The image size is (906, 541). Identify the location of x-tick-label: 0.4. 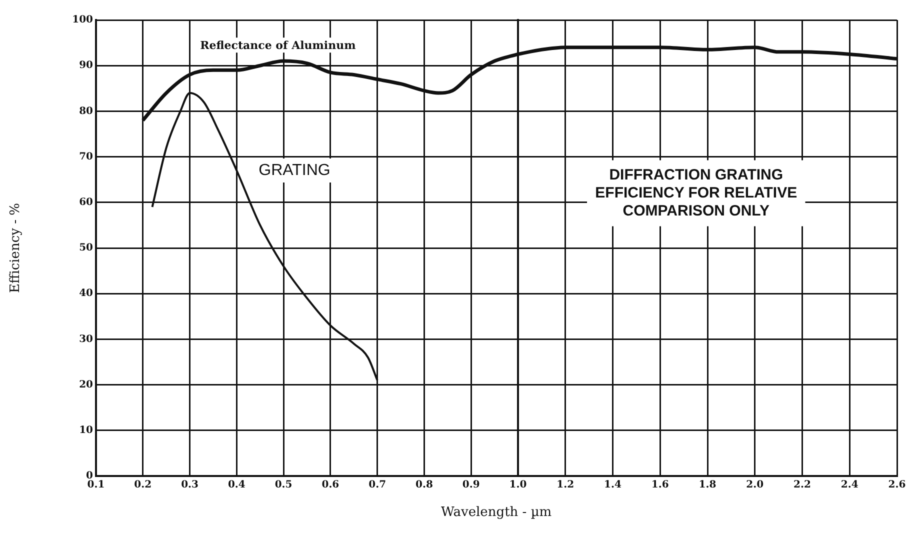
(237, 485).